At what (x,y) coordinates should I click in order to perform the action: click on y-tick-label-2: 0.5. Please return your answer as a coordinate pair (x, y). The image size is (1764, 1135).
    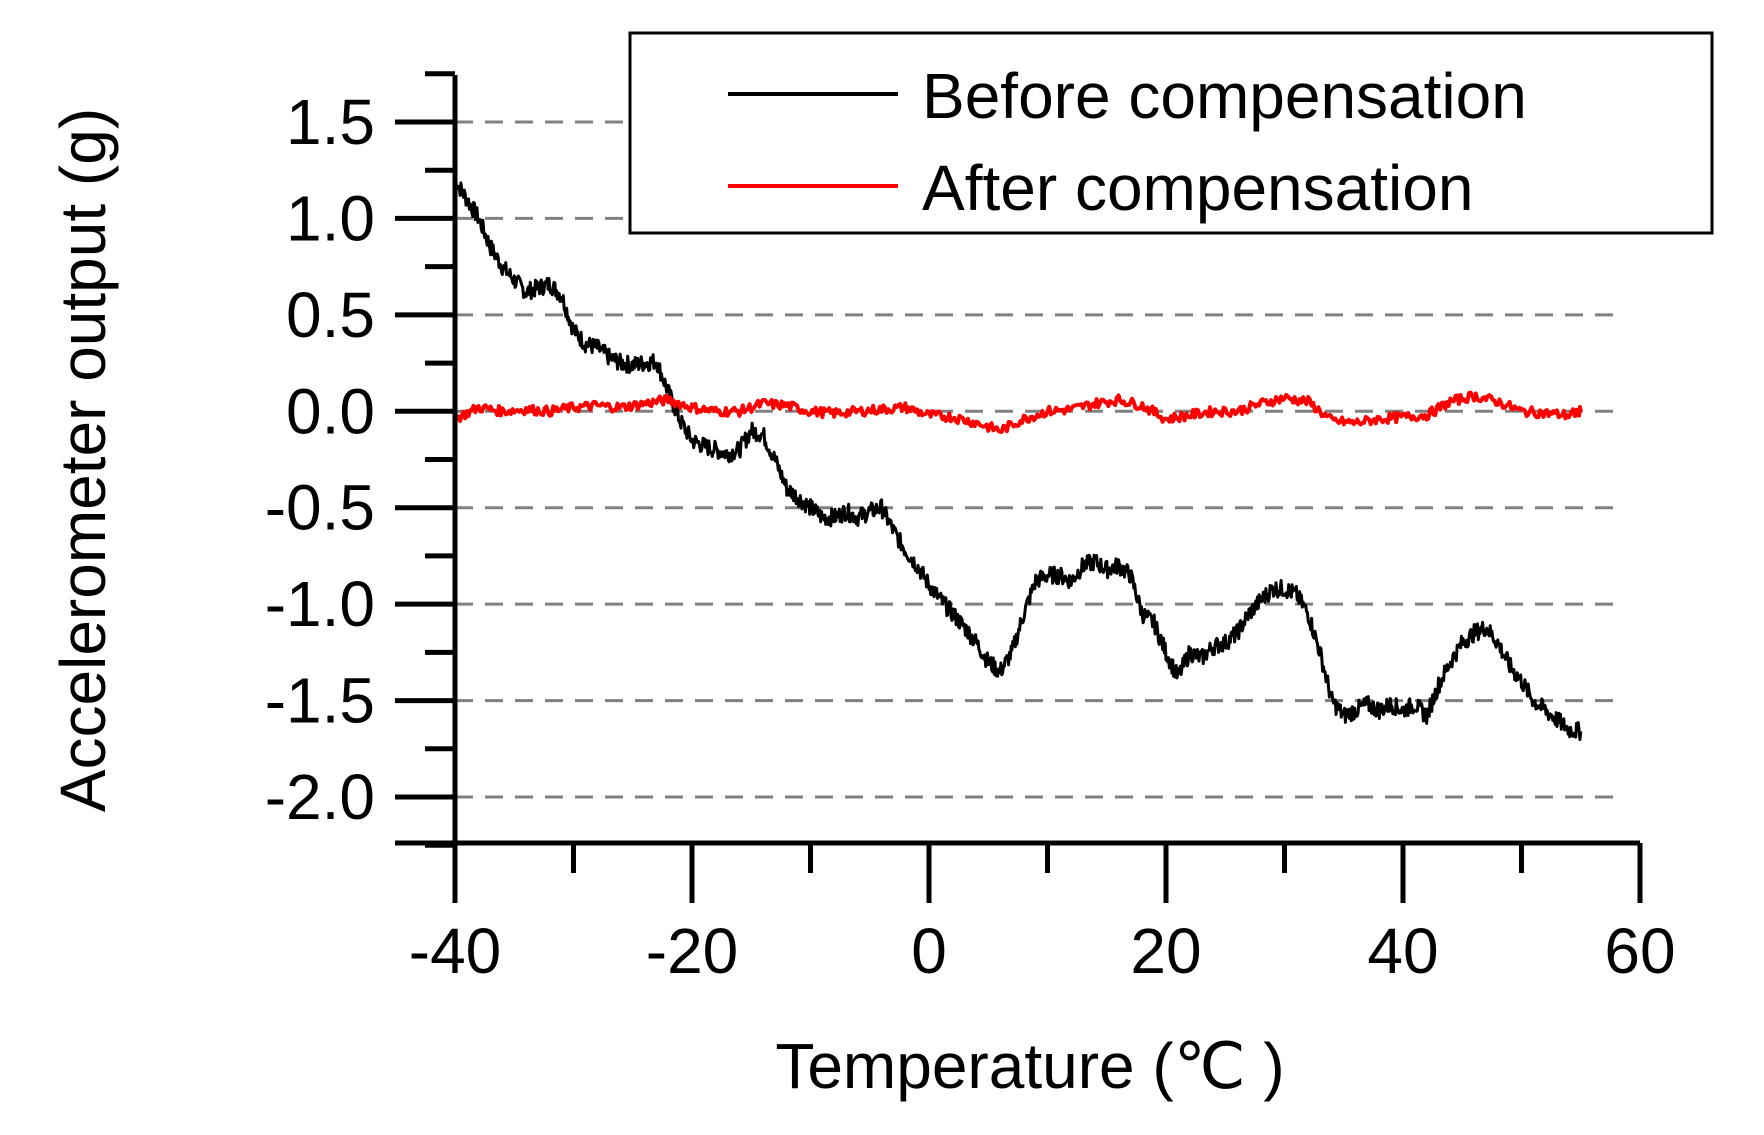
    Looking at the image, I should click on (330, 315).